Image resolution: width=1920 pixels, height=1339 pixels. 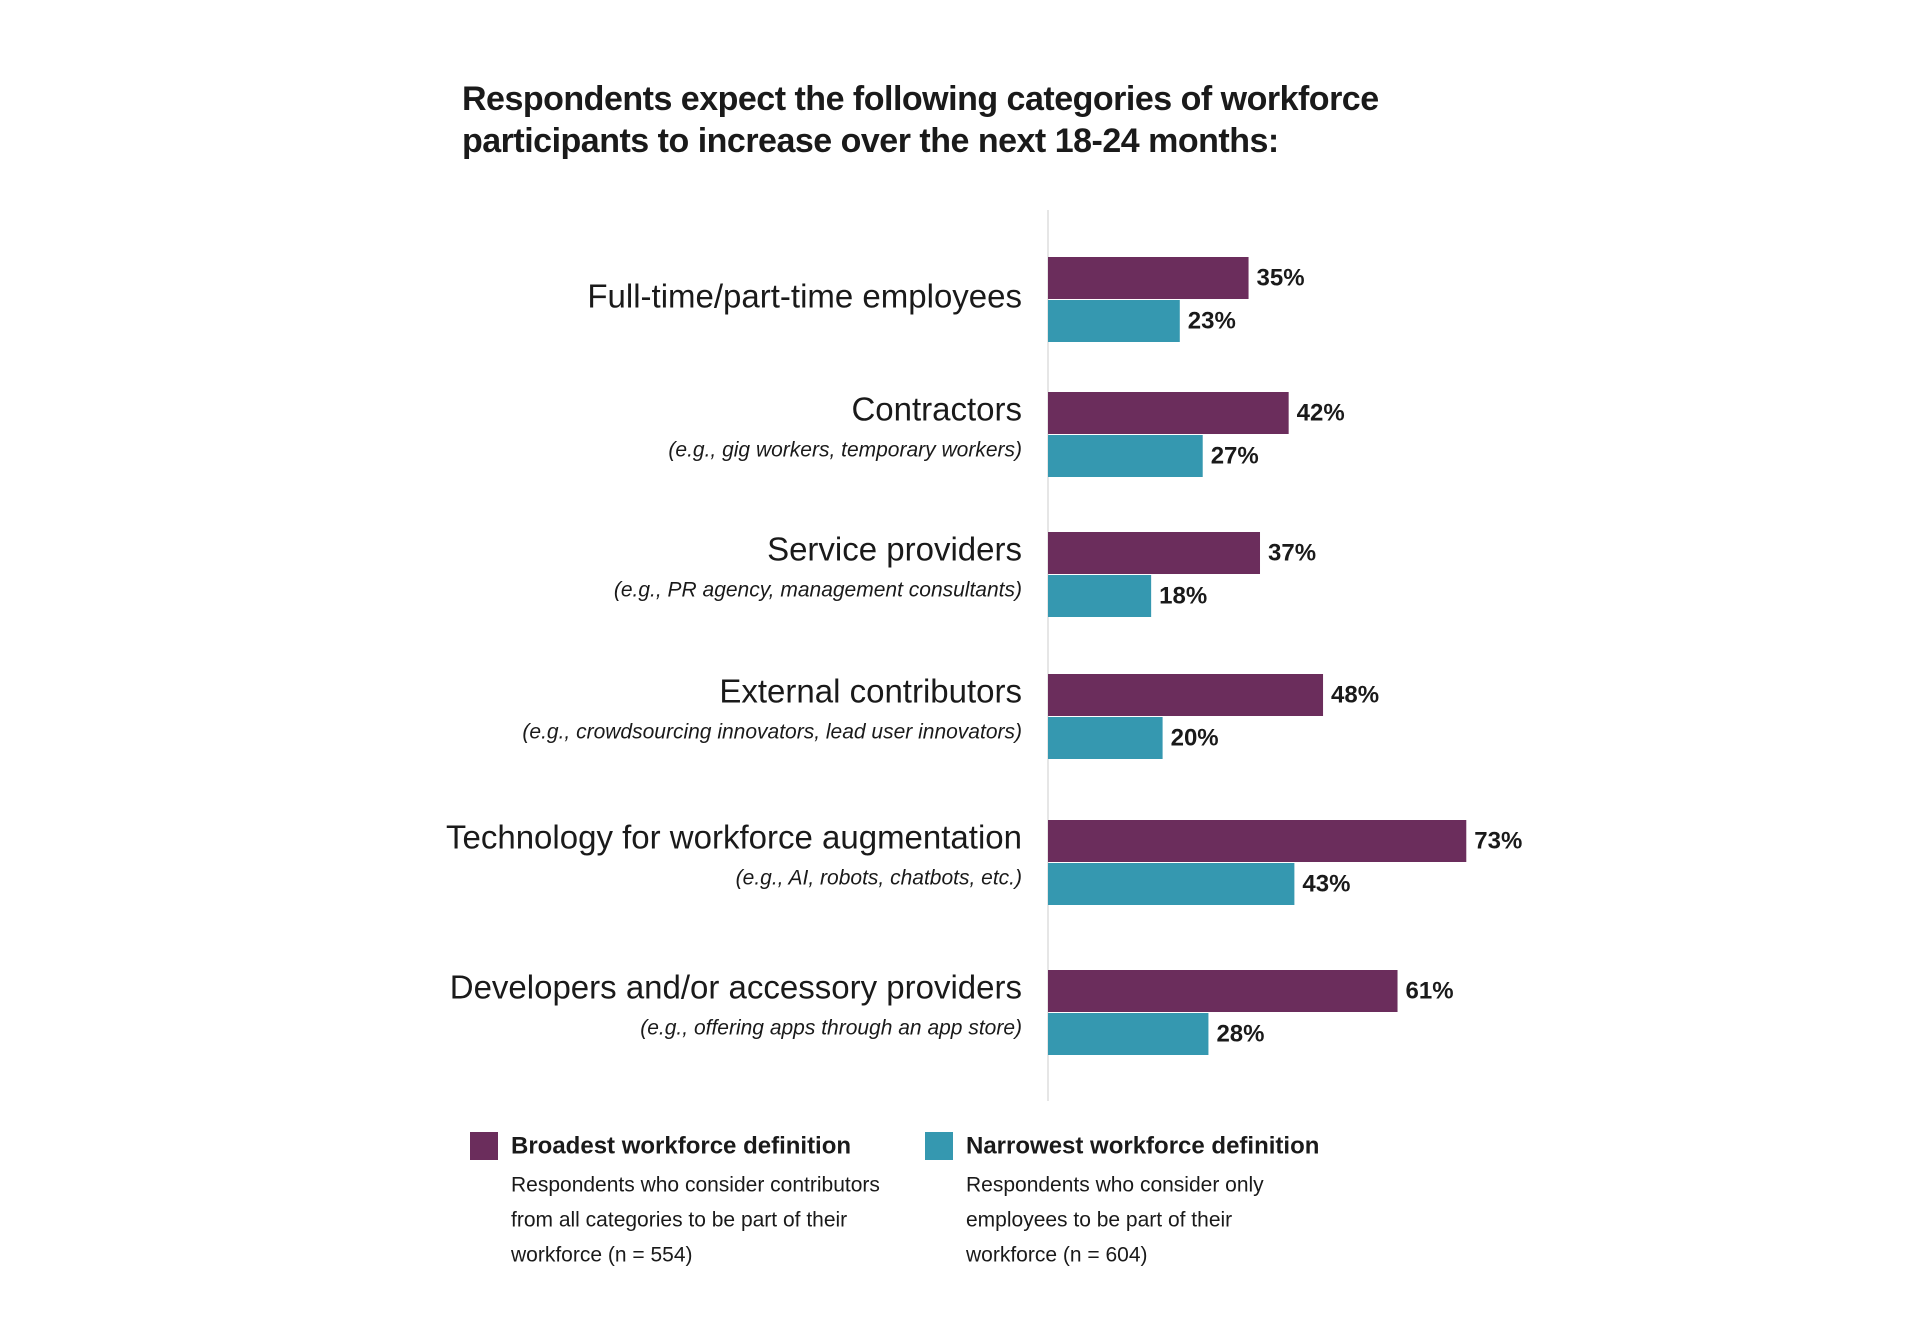 What do you see at coordinates (870, 691) in the screenshot?
I see `category-label: External contributors` at bounding box center [870, 691].